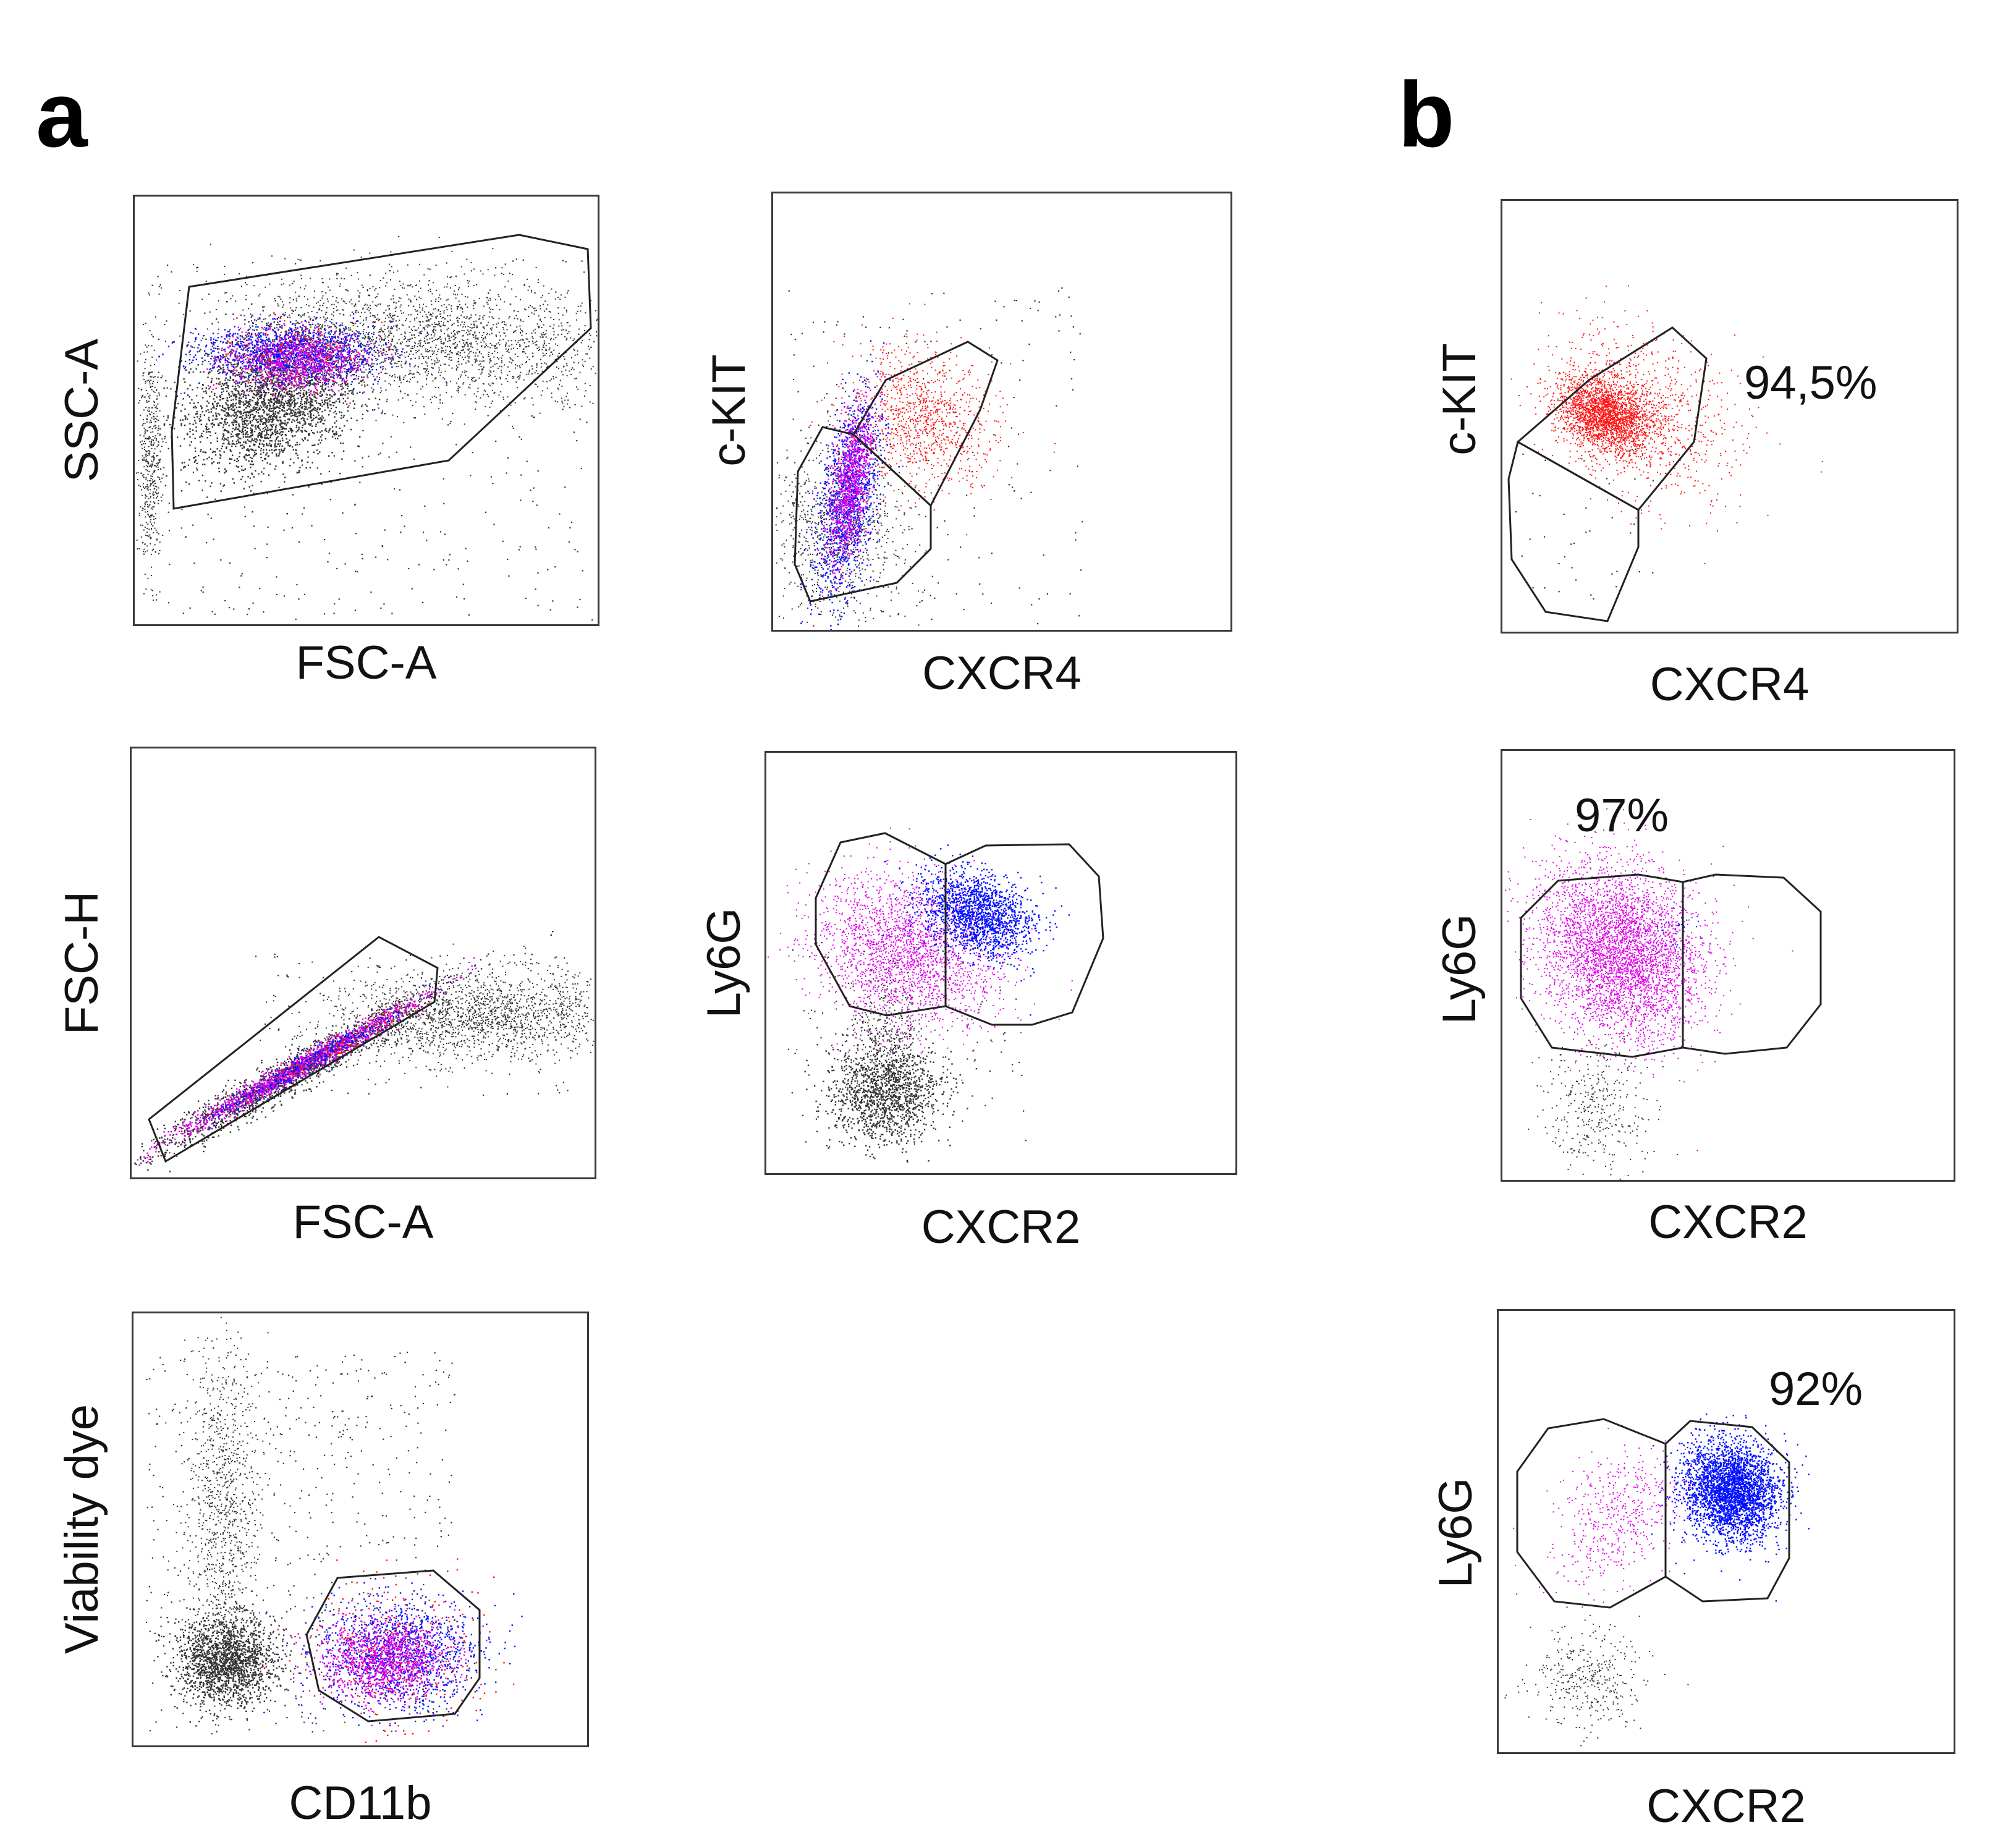 This screenshot has width=2003, height=1848. I want to click on ylabel-a5: Ly6G, so click(724, 963).